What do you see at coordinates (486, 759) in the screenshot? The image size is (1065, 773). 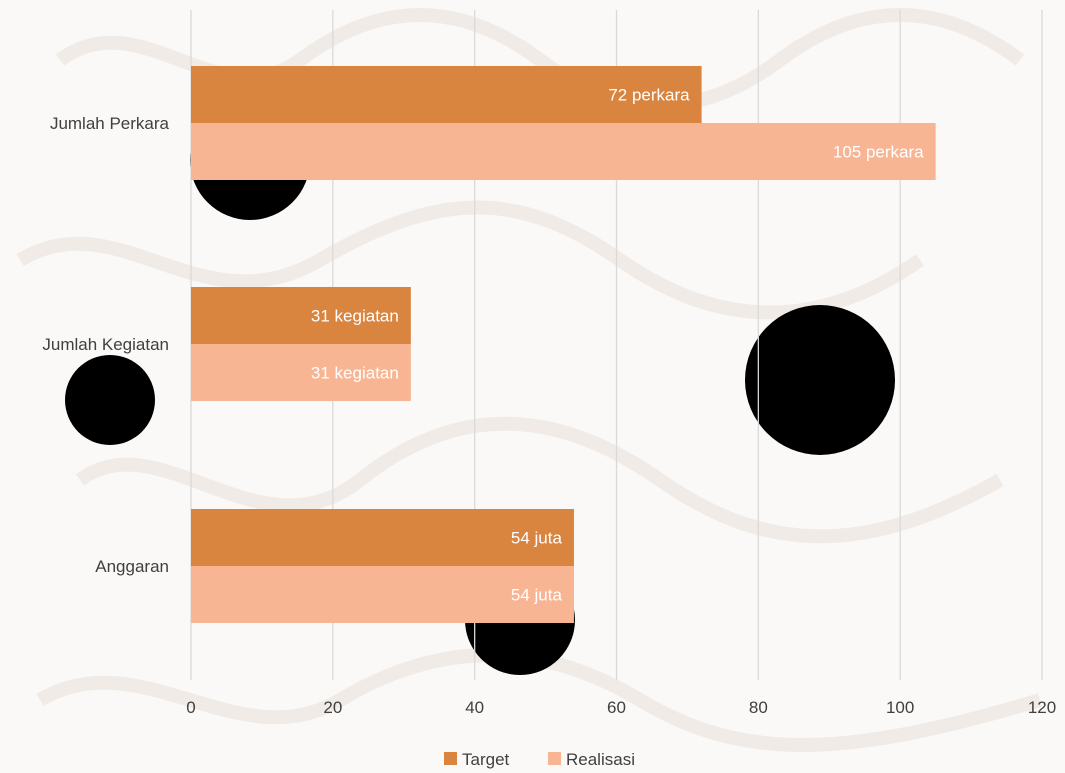 I see `legend-label-target: Target` at bounding box center [486, 759].